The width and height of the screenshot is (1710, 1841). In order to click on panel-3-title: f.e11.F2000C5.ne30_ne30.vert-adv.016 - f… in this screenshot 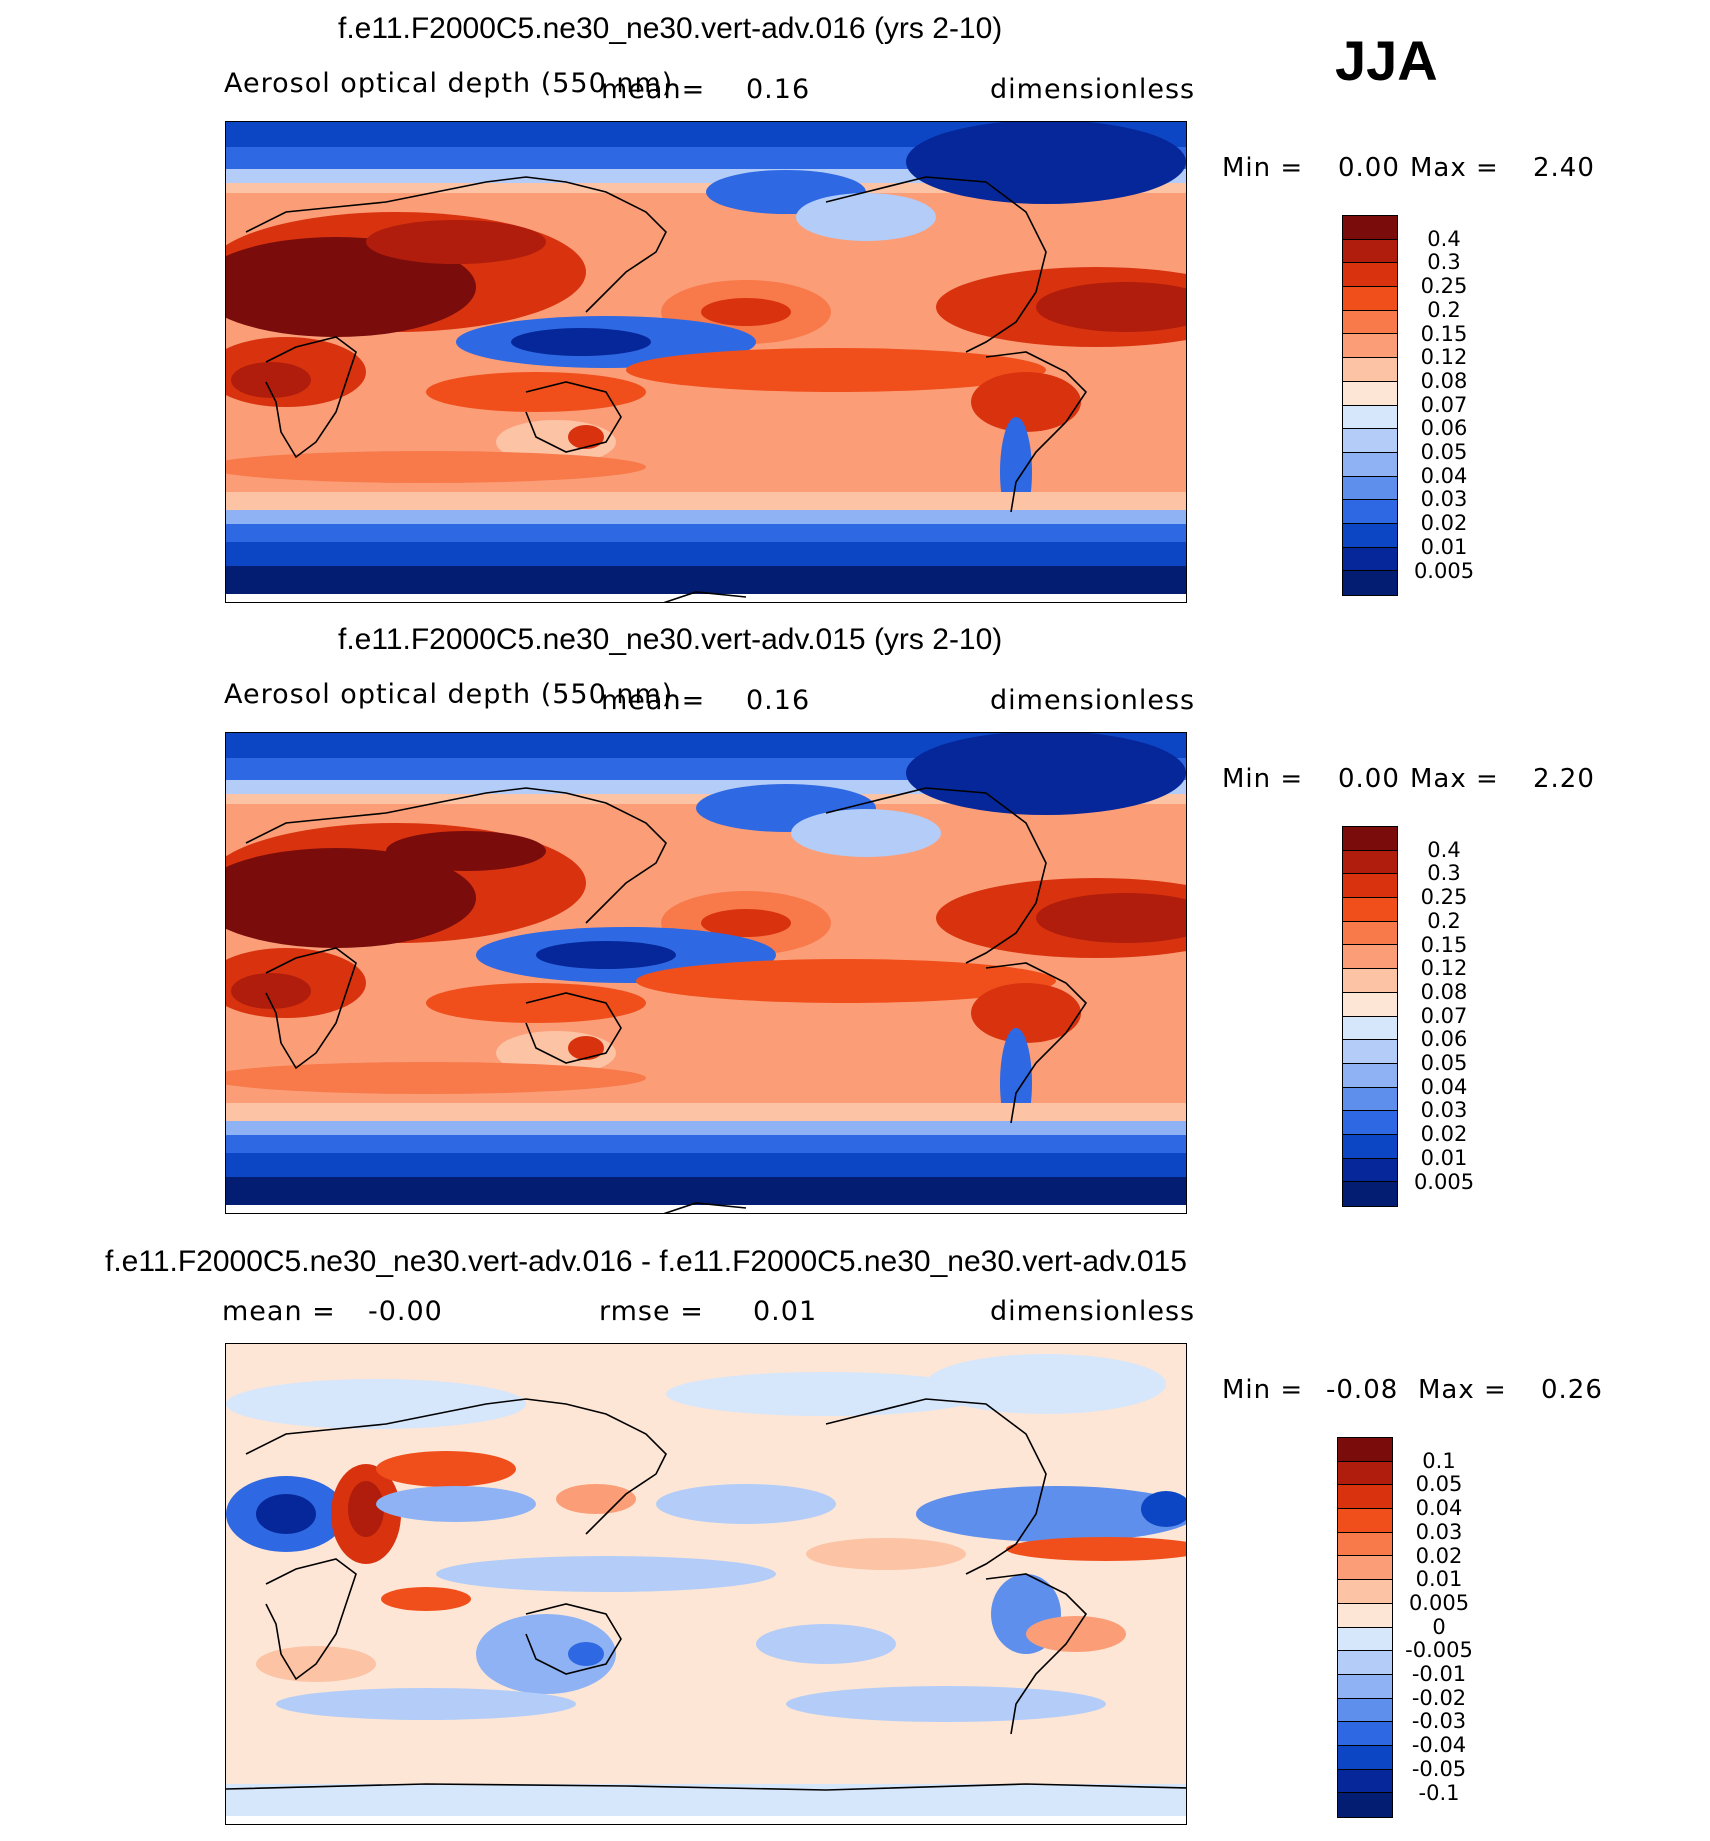, I will do `click(646, 1261)`.